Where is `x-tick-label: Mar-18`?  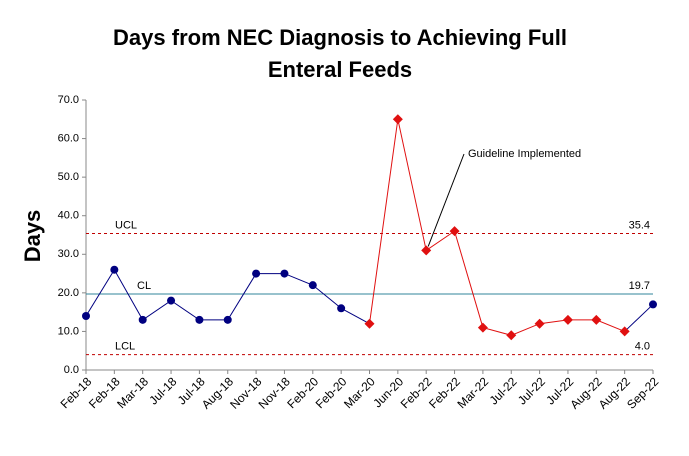
x-tick-label: Mar-18 is located at coordinates (132, 392).